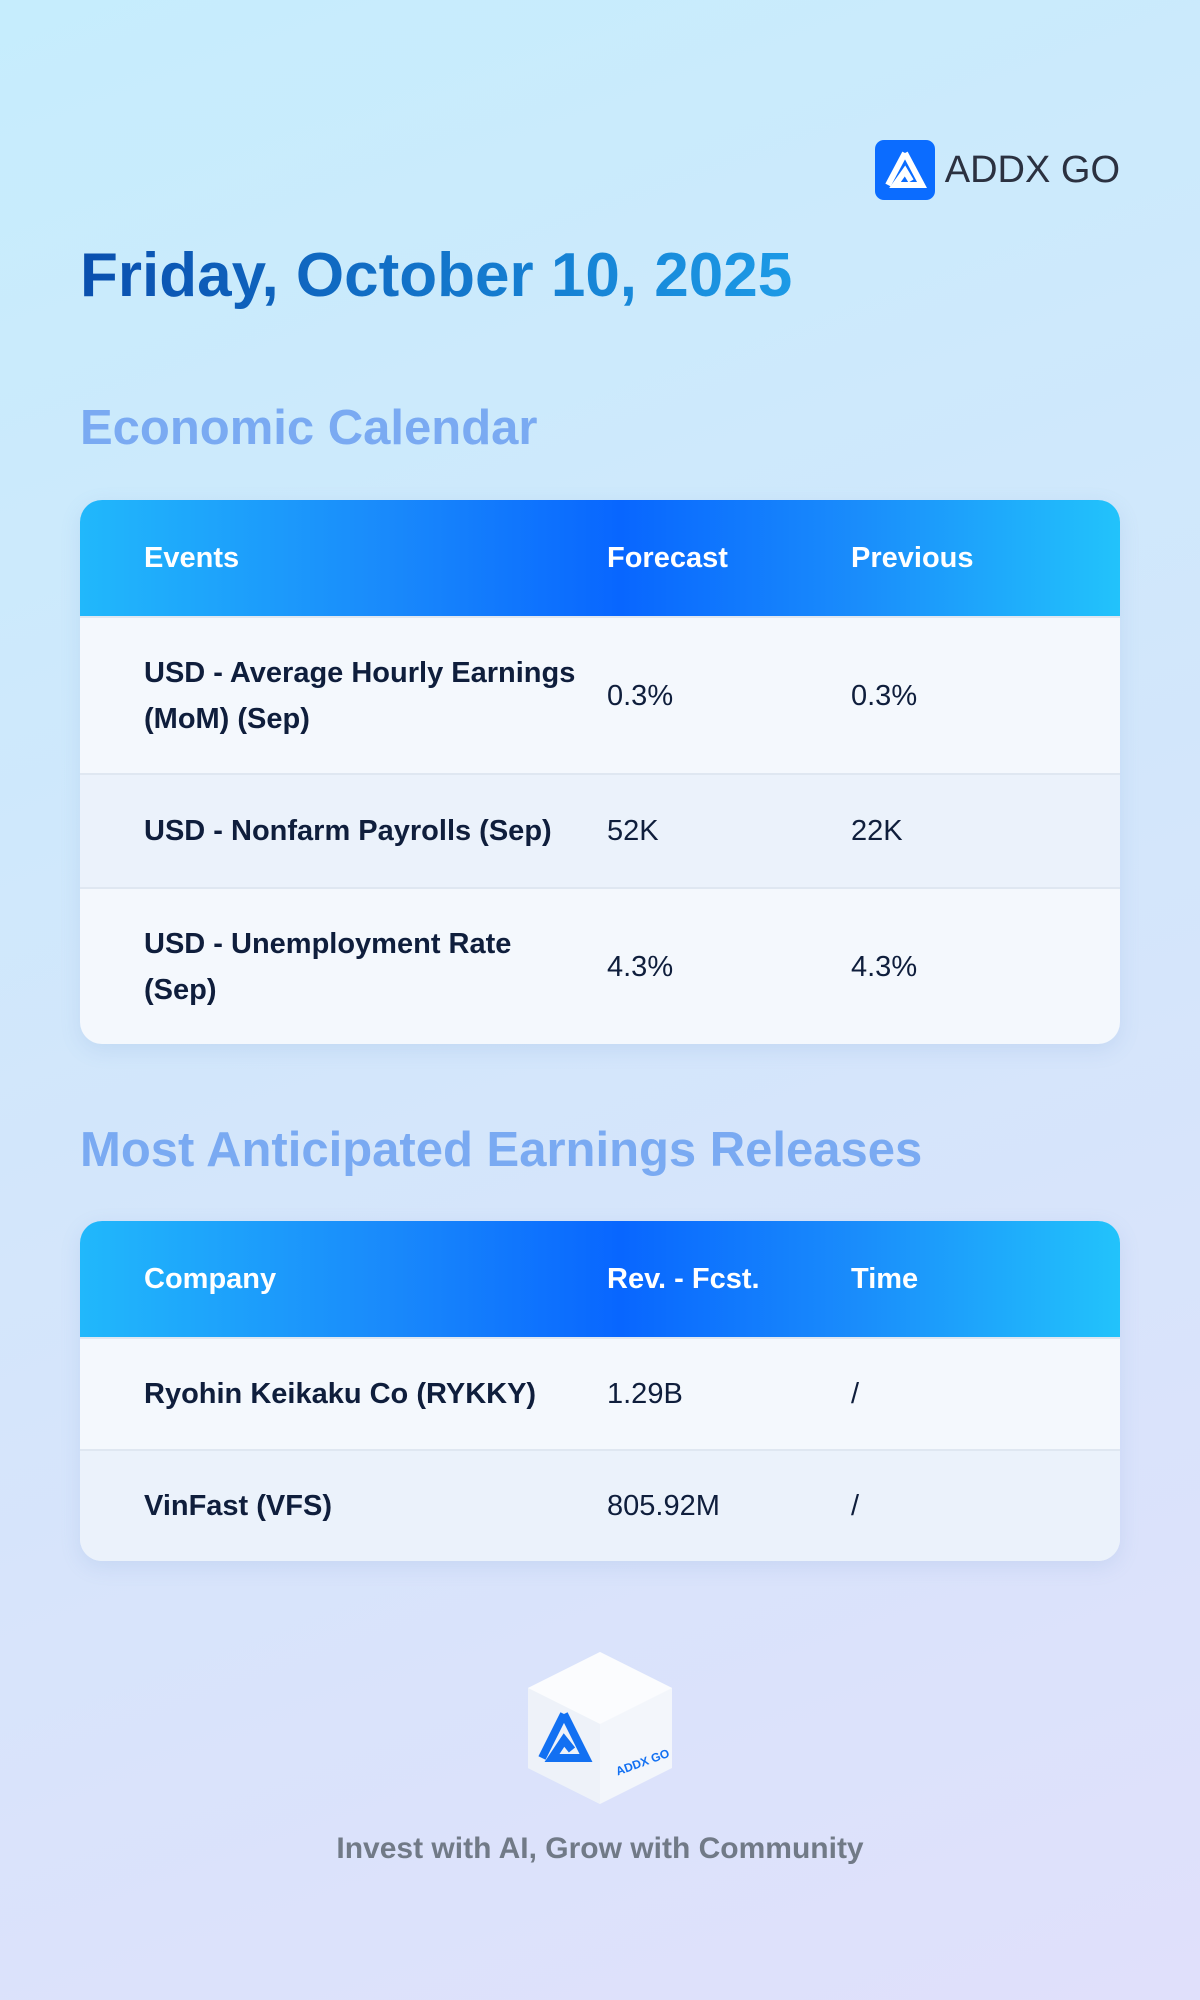 This screenshot has height=2000, width=1200. I want to click on section-title: Most Anticipated Earnings Releases, so click(501, 1150).